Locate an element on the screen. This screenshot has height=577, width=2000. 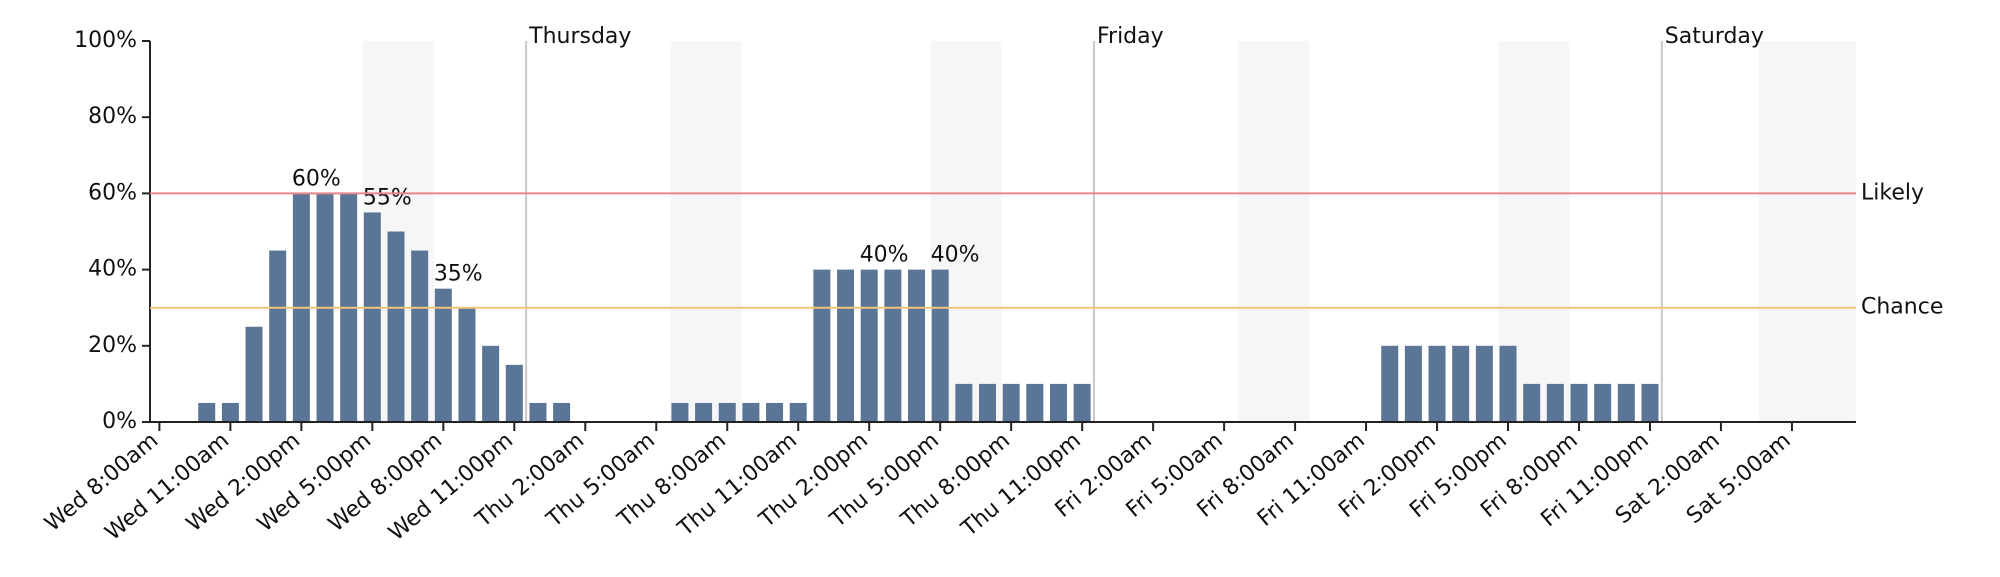
day-label: Thursday is located at coordinates (579, 36).